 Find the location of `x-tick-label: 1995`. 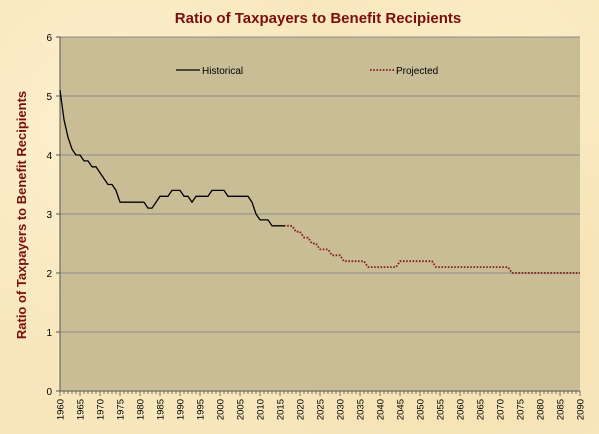

x-tick-label: 1995 is located at coordinates (201, 409).